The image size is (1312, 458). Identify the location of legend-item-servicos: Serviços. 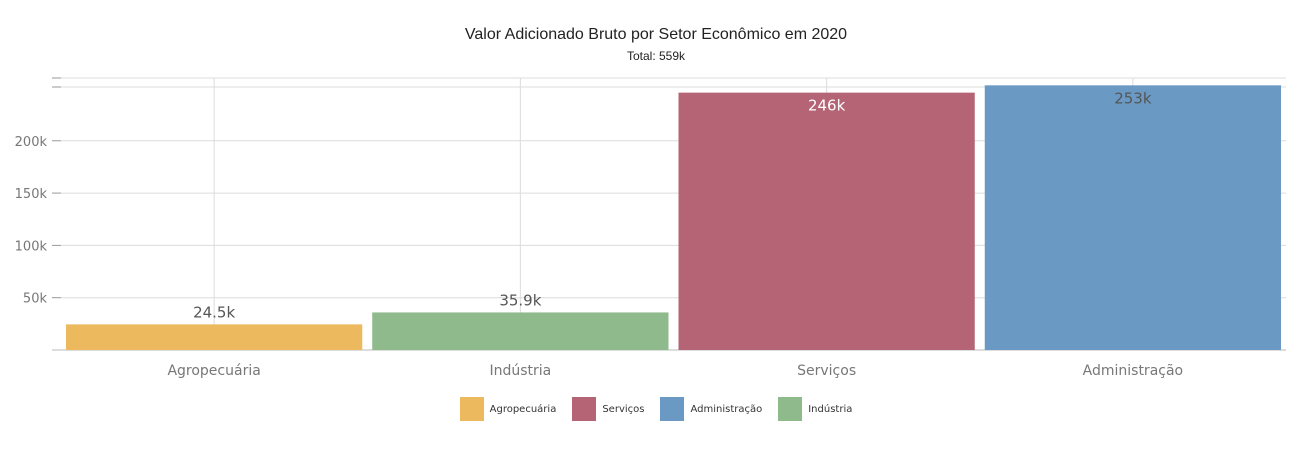
(608, 409).